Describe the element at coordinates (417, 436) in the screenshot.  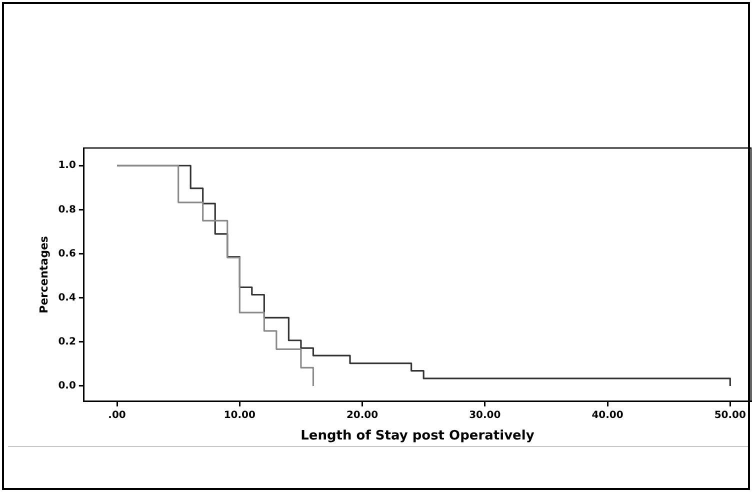
I see `x-axis-title: Length of Stay post Operatively` at that location.